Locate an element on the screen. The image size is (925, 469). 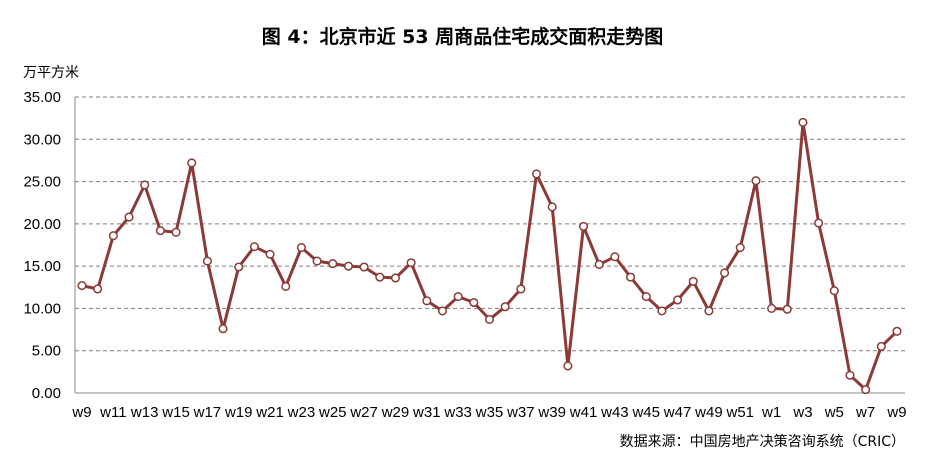
x-tick-label: w17 is located at coordinates (207, 412).